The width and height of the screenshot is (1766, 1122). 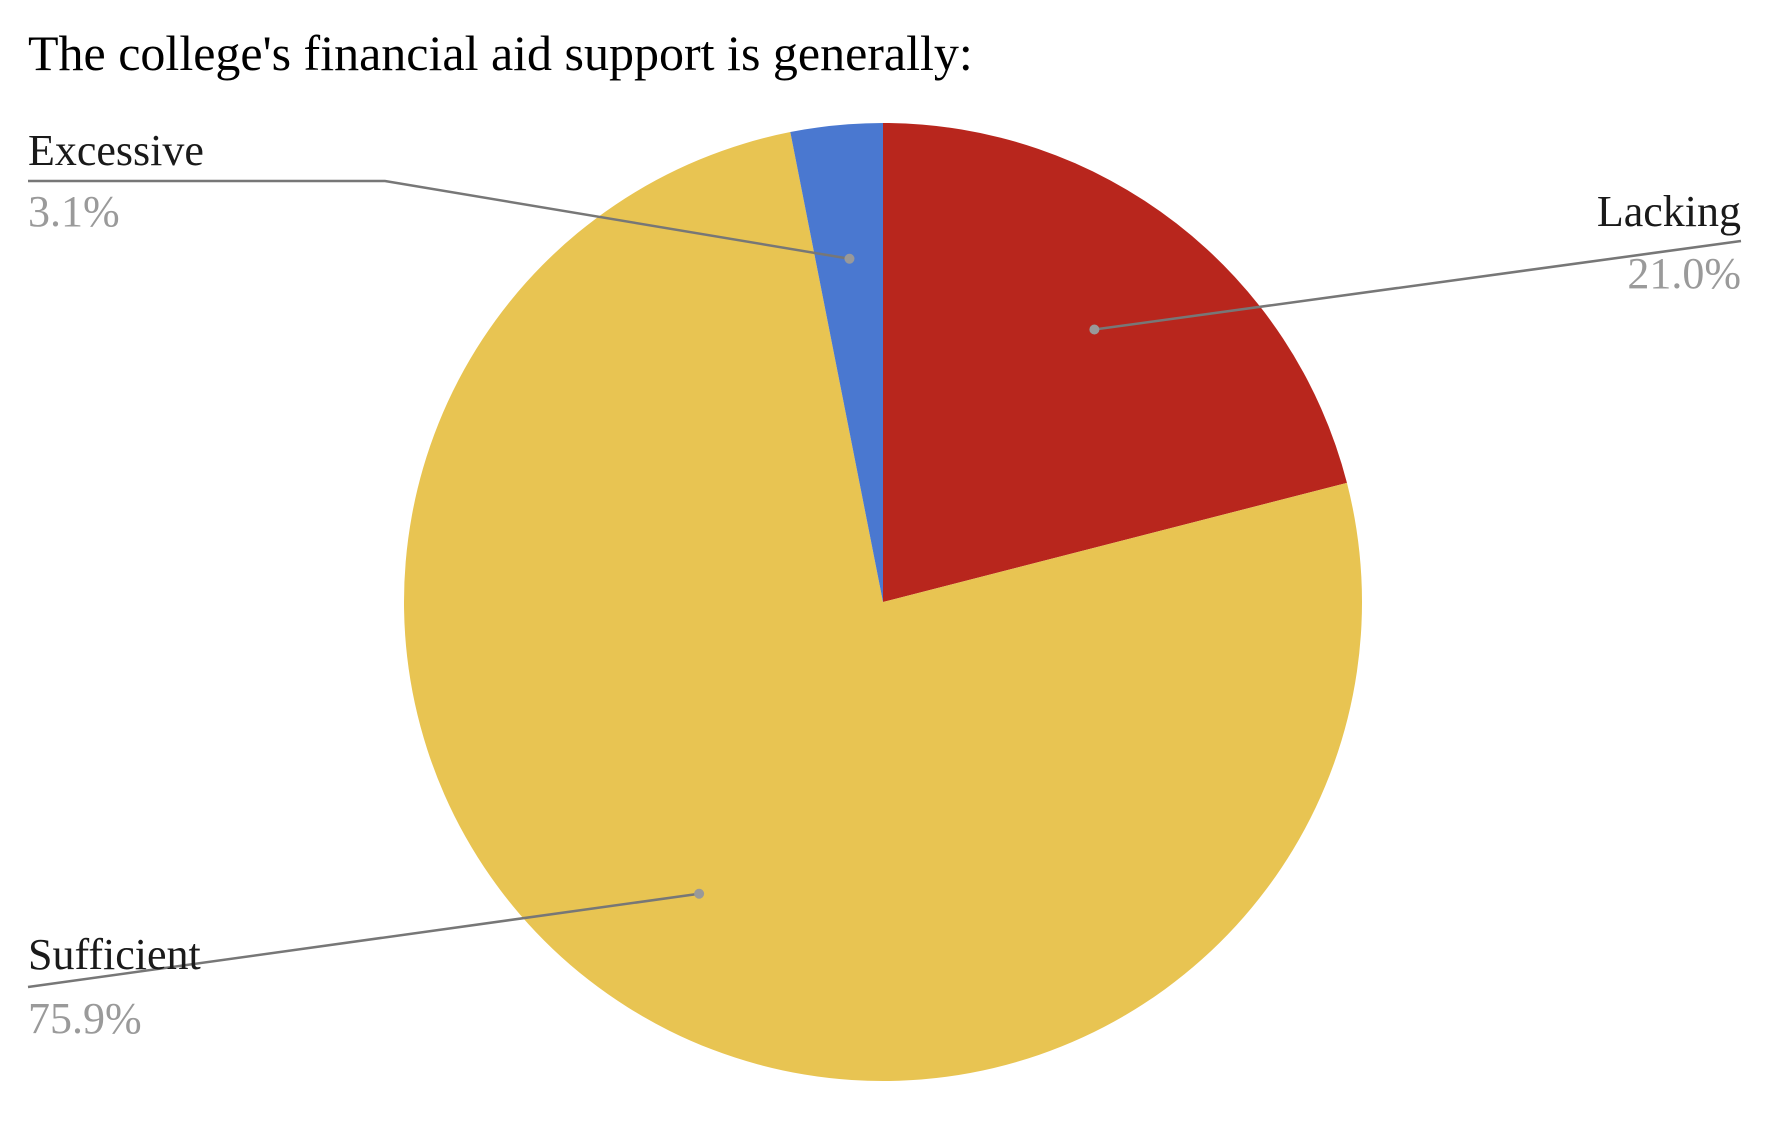 I want to click on slice-label: Excessive, so click(x=116, y=150).